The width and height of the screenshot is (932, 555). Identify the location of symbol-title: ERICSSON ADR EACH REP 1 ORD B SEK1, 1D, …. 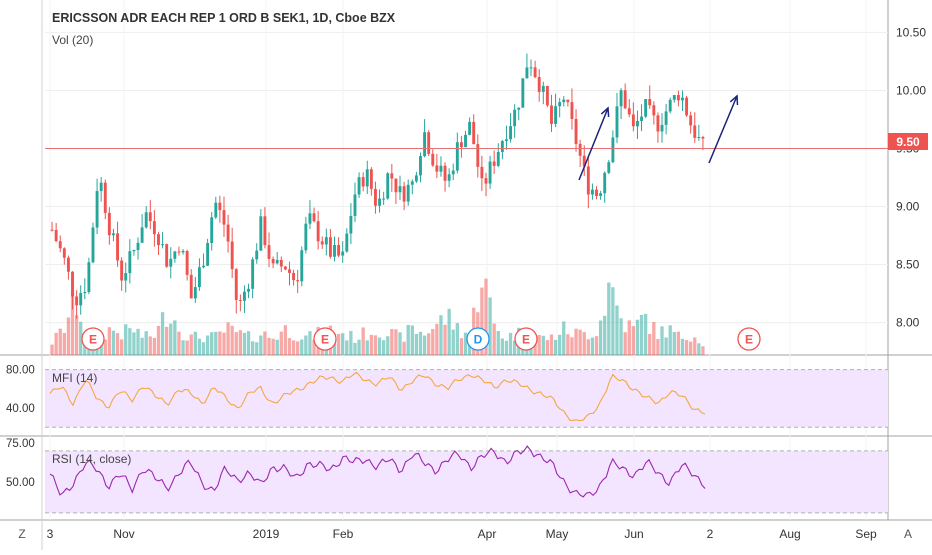
(224, 18).